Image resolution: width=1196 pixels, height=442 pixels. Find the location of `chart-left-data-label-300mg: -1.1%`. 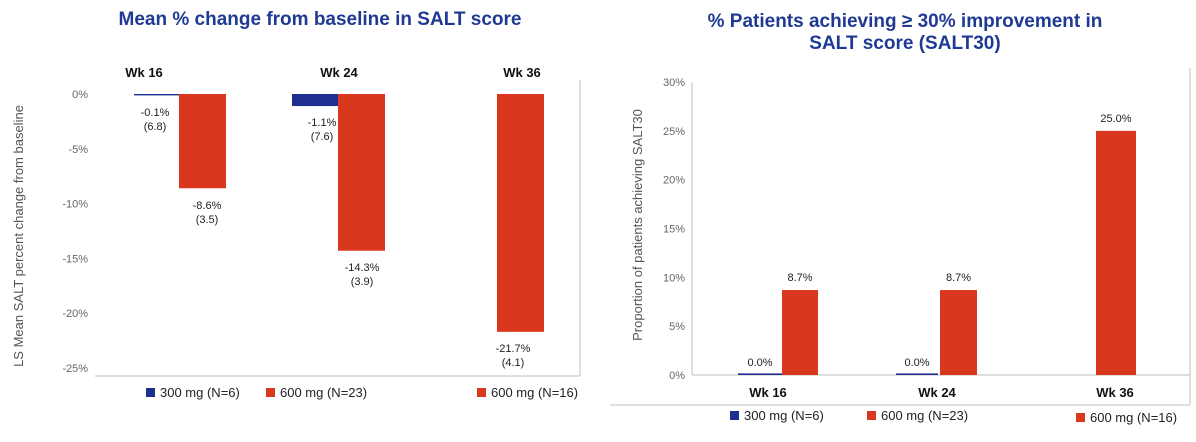

chart-left-data-label-300mg: -1.1% is located at coordinates (322, 123).